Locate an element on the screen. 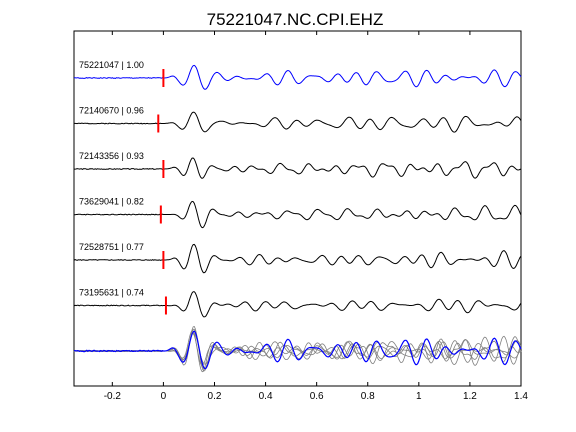  trace-label: 75221047 | 1.00 is located at coordinates (111, 65).